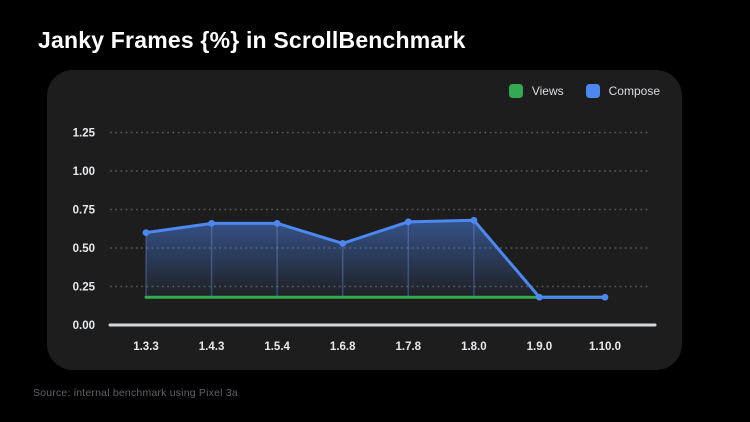 The image size is (750, 422). I want to click on compose-series-swatch, so click(592, 91).